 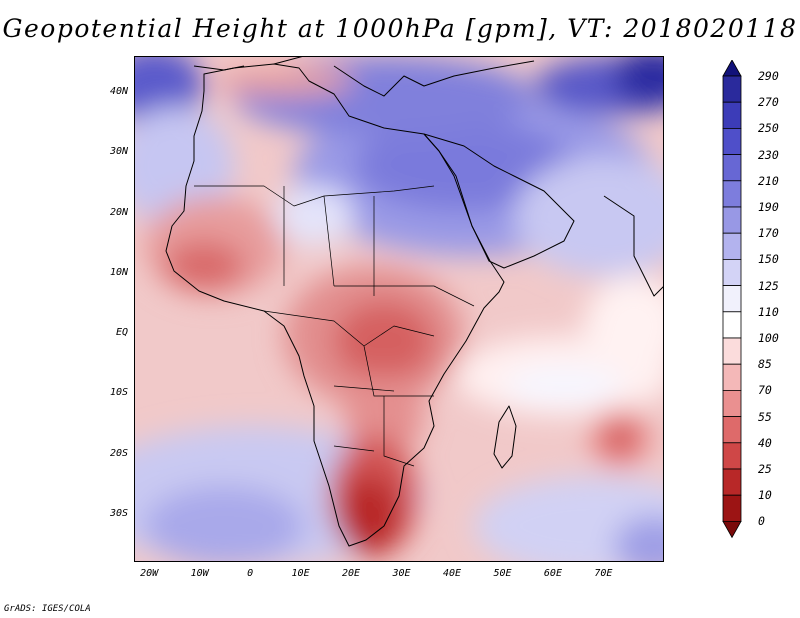 I want to click on colorbar-level-label: 210, so click(x=768, y=180).